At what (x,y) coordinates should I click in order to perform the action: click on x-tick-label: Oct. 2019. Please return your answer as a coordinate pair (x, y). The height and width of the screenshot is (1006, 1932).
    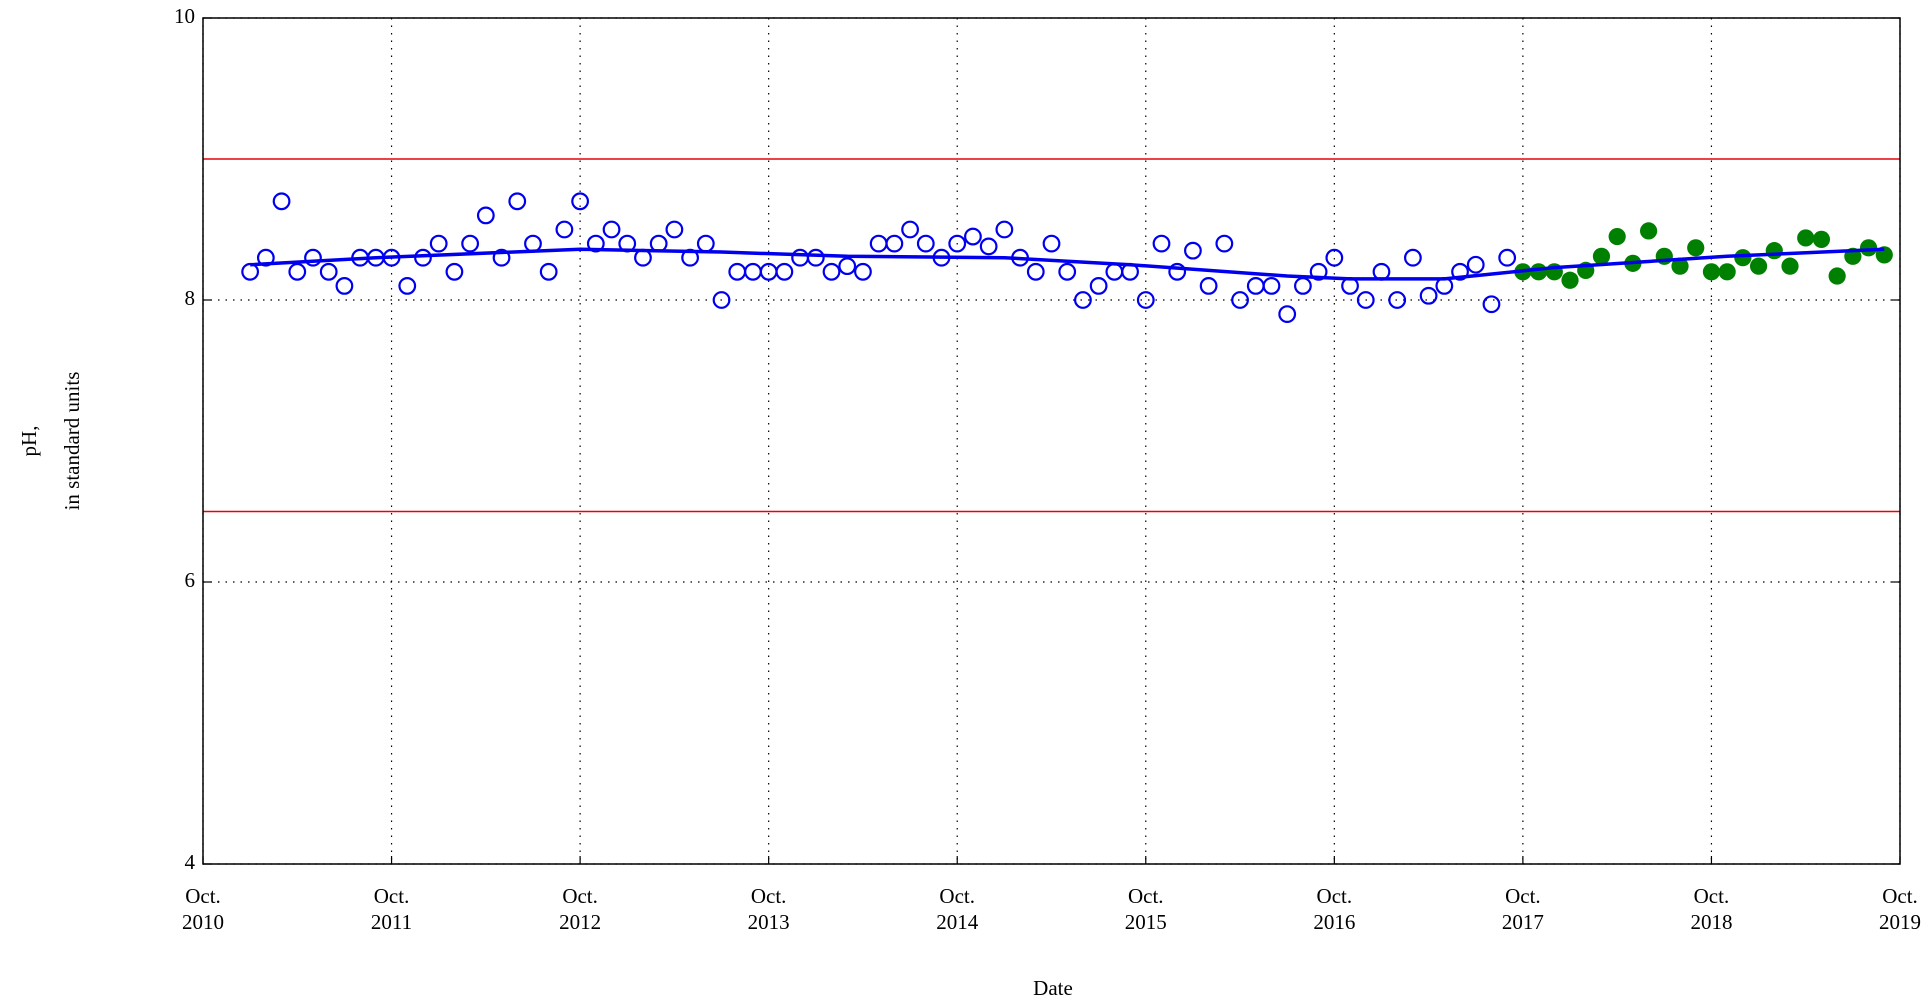
    Looking at the image, I should click on (1900, 909).